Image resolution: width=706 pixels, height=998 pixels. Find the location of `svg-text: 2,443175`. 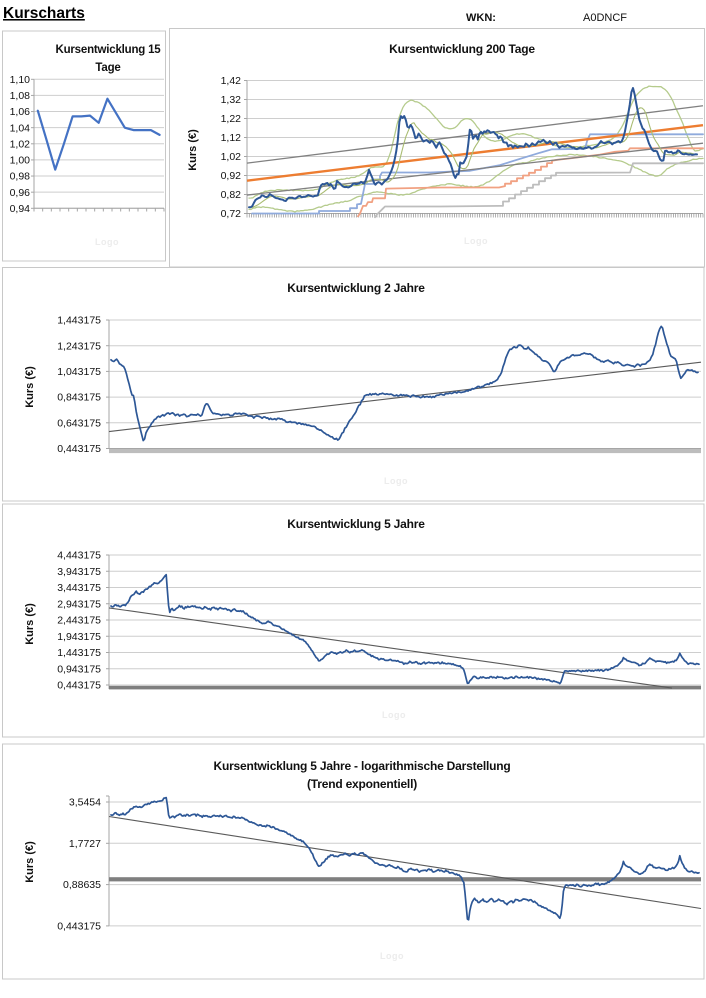

svg-text: 2,443175 is located at coordinates (79, 621).